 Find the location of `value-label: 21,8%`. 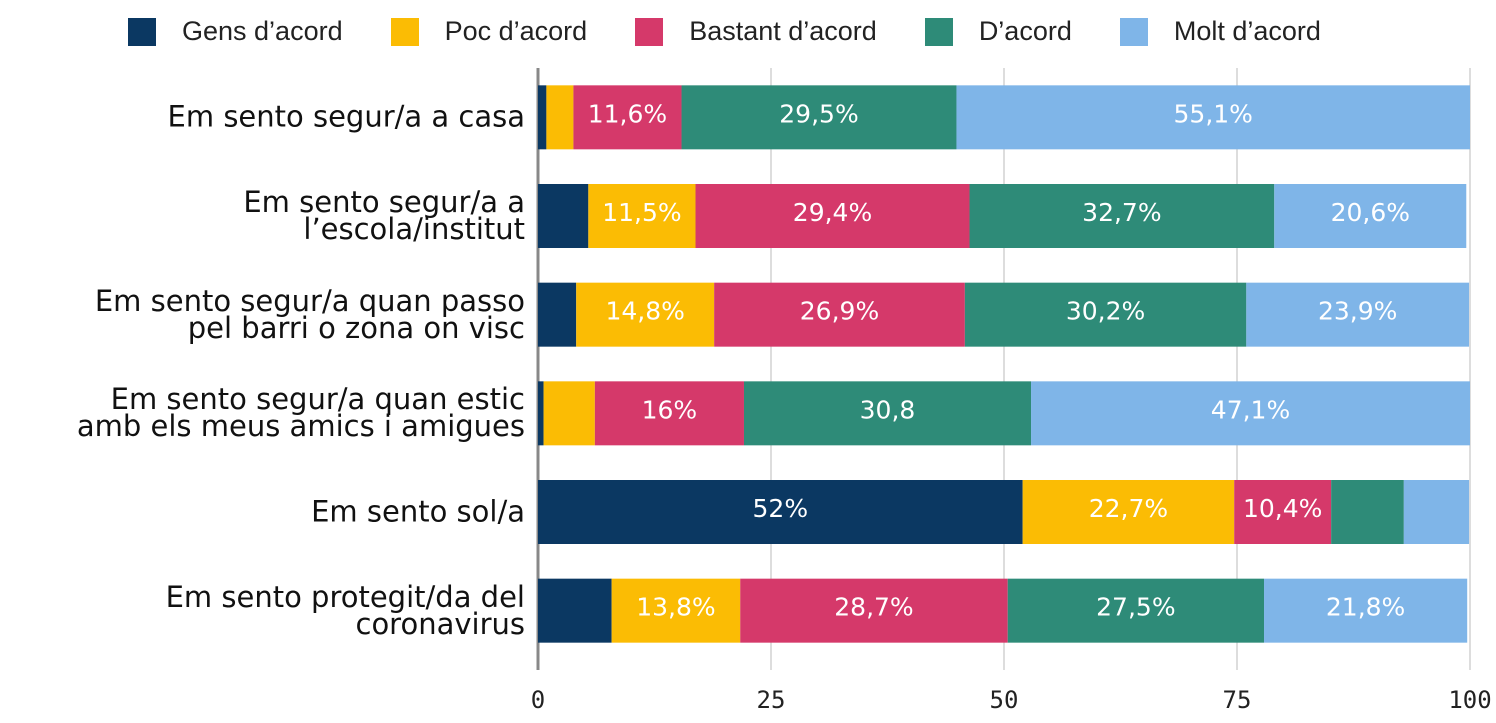

value-label: 21,8% is located at coordinates (1365, 607).